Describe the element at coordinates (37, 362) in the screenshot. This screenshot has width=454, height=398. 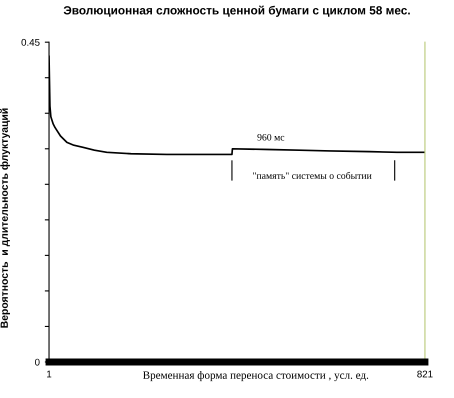
I see `y-tick-label: 0` at that location.